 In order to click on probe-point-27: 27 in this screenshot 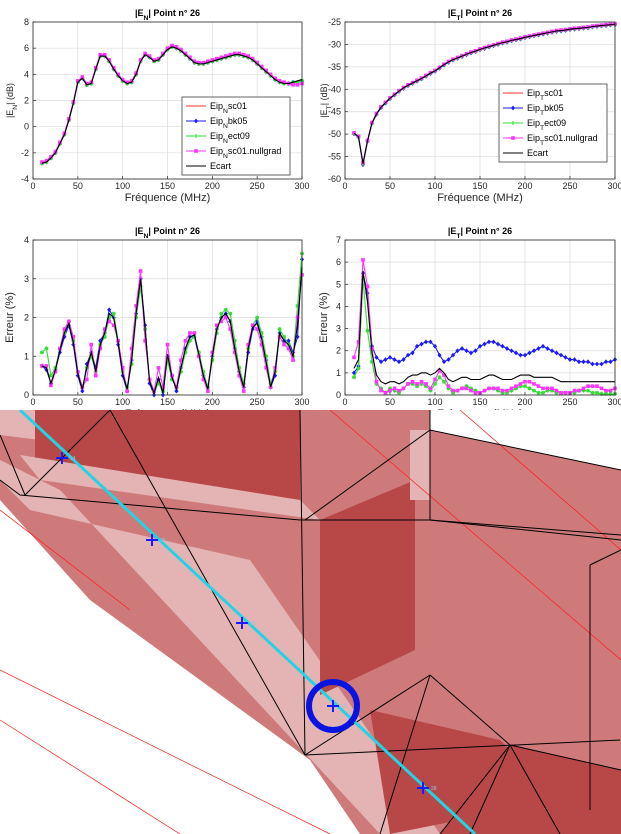, I will do `click(337, 706)`.